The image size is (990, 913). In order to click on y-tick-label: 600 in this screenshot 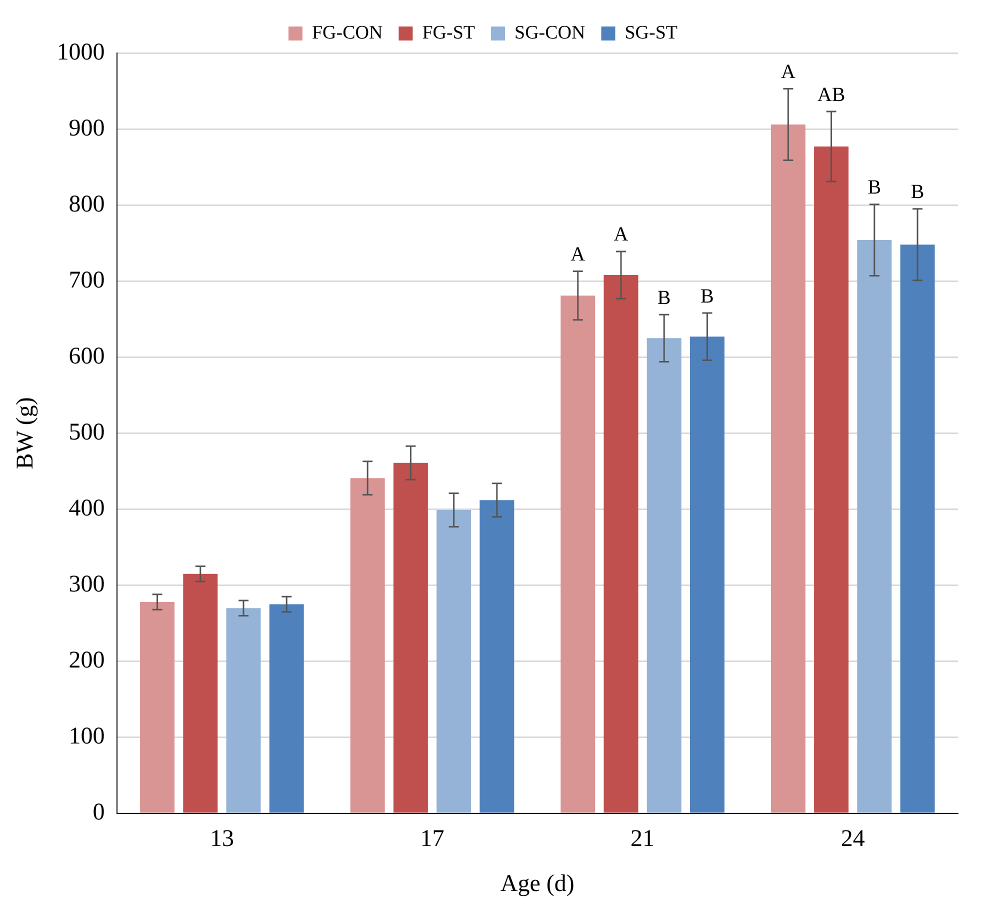, I will do `click(86, 356)`.